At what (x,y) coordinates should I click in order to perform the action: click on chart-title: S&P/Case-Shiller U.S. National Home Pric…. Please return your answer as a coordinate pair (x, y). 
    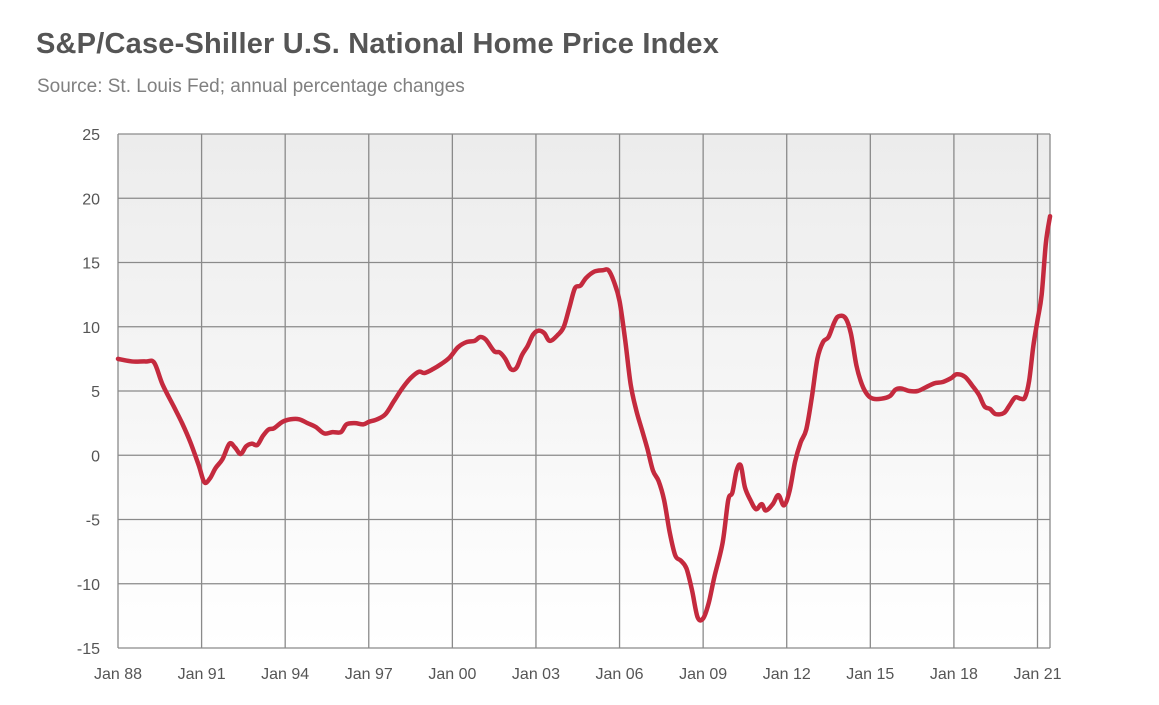
    Looking at the image, I should click on (378, 44).